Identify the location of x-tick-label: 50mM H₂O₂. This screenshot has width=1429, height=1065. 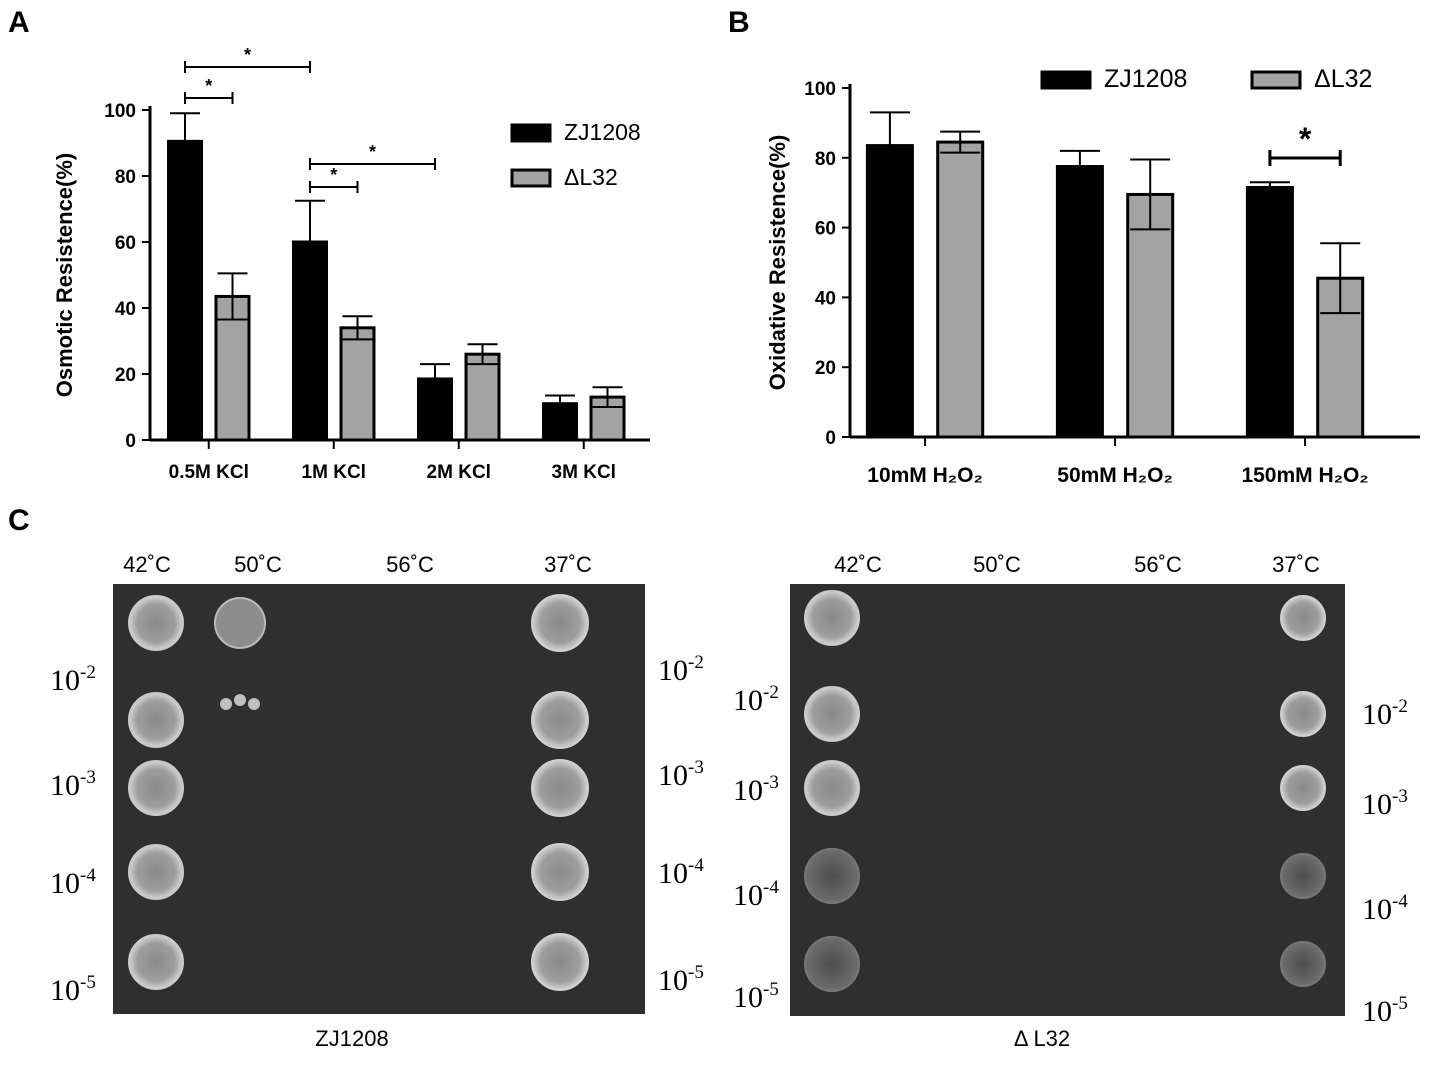
(1115, 475).